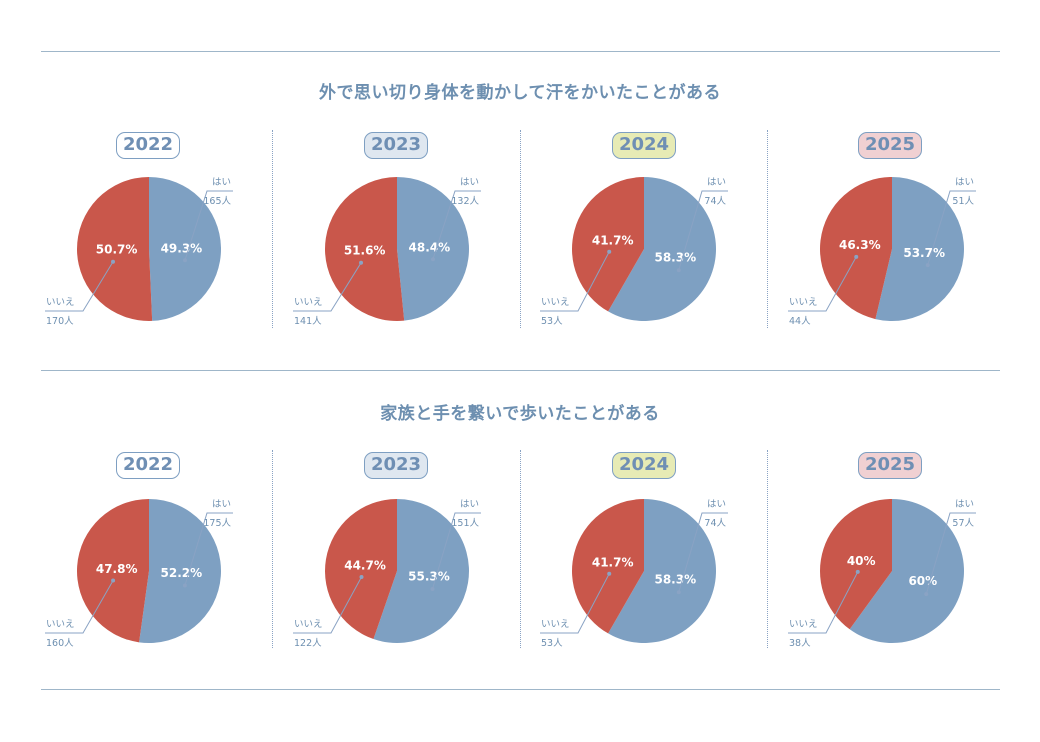 This screenshot has width=1040, height=742. Describe the element at coordinates (432, 259) in the screenshot. I see `leader-dot-yes-1-2023` at that location.